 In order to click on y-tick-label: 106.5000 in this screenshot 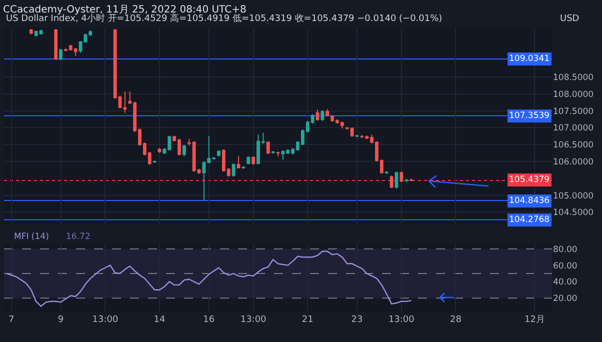, I will do `click(573, 145)`.